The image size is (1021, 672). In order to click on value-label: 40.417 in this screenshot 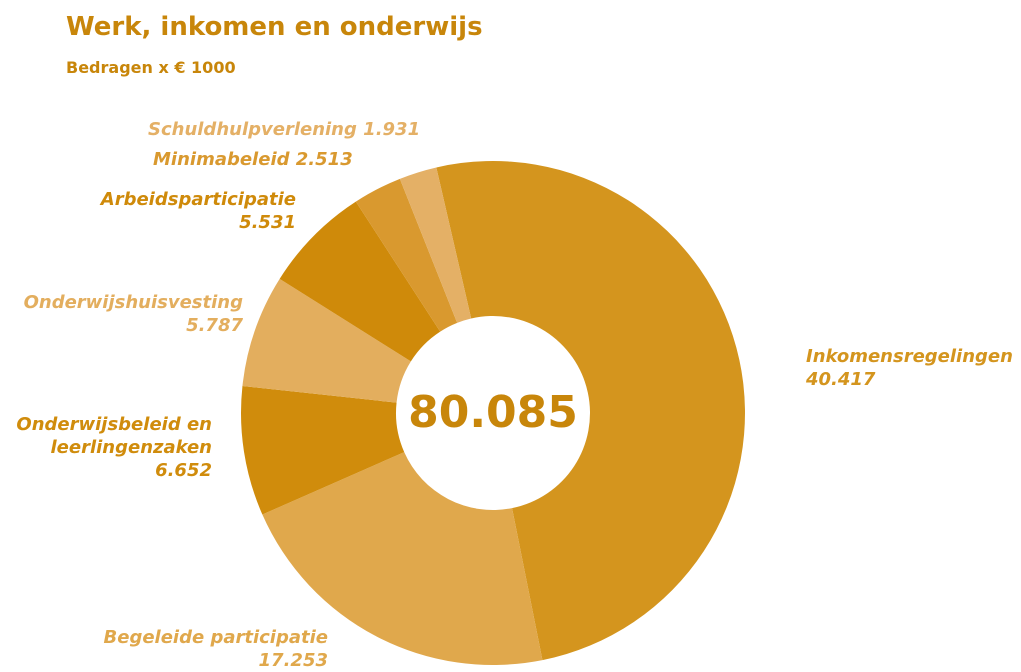, I will do `click(841, 379)`.